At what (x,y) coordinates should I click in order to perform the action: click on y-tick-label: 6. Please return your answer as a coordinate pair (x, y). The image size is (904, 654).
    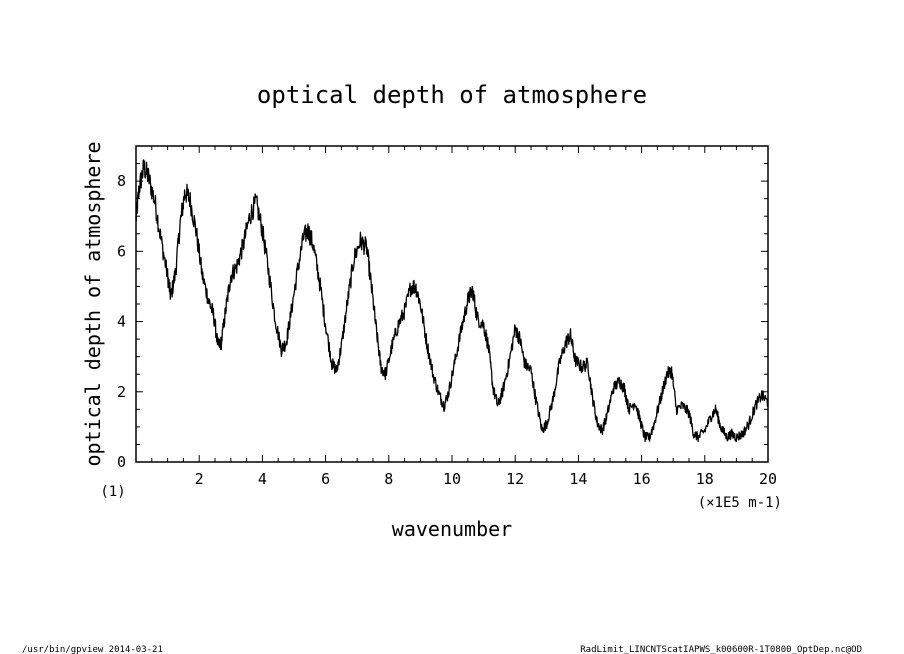
    Looking at the image, I should click on (121, 251).